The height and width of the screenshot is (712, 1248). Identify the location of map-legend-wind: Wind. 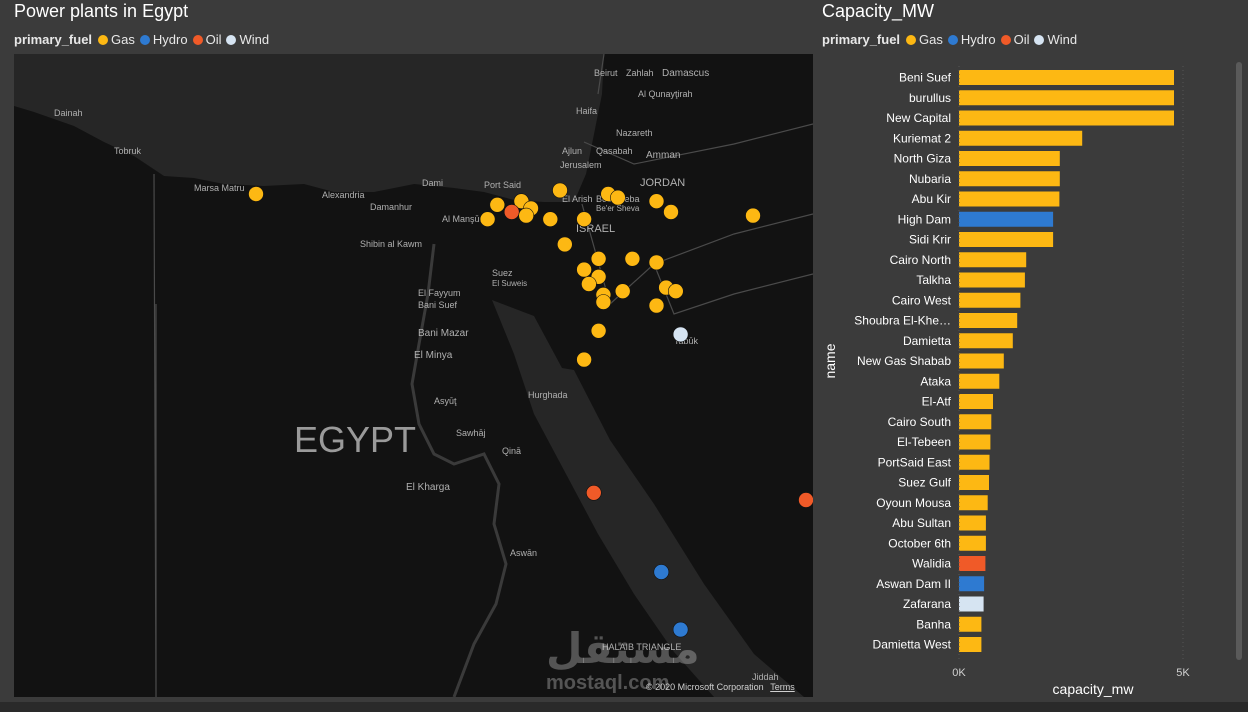
(247, 39).